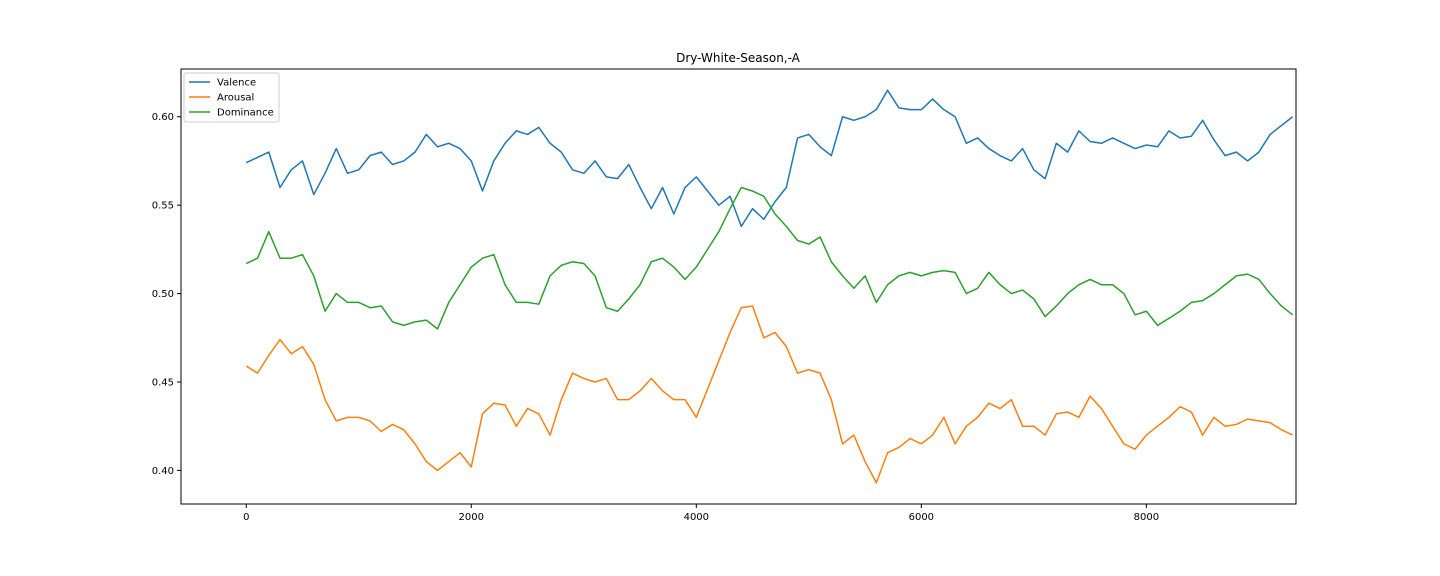 This screenshot has width=1440, height=576. Describe the element at coordinates (163, 206) in the screenshot. I see `y-tick-label: 0.55` at that location.